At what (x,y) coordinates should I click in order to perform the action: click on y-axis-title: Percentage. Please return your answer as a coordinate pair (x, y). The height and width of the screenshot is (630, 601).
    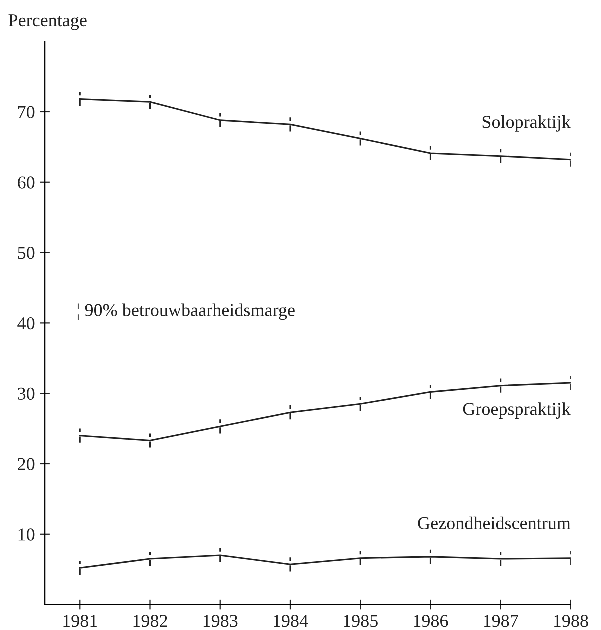
    Looking at the image, I should click on (47, 22).